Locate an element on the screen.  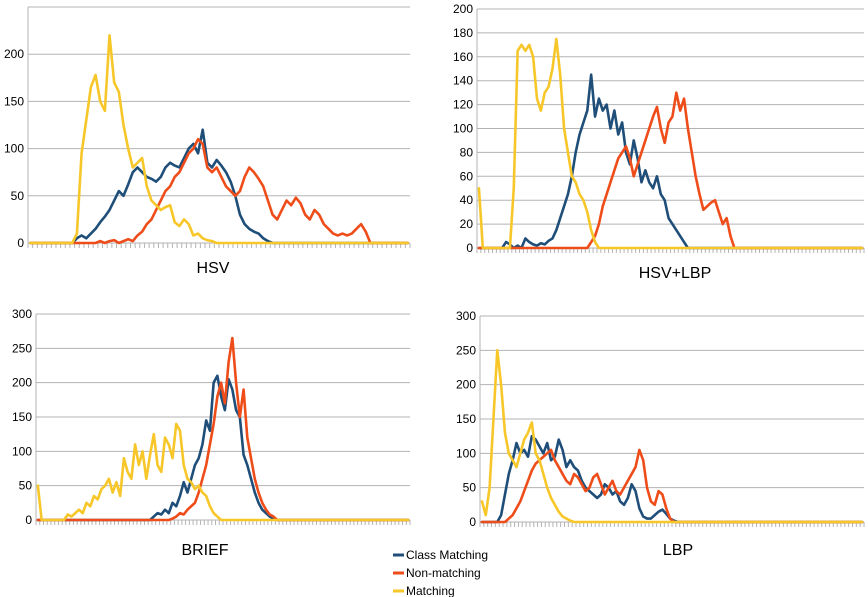
brief-series-non-matching is located at coordinates (223, 429).